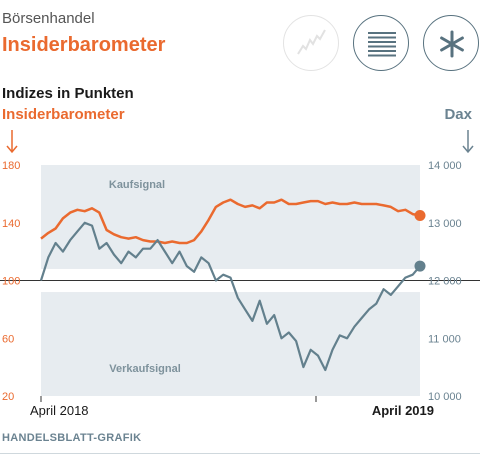  I want to click on sell-zone-label: Verkaufsignal, so click(145, 369).